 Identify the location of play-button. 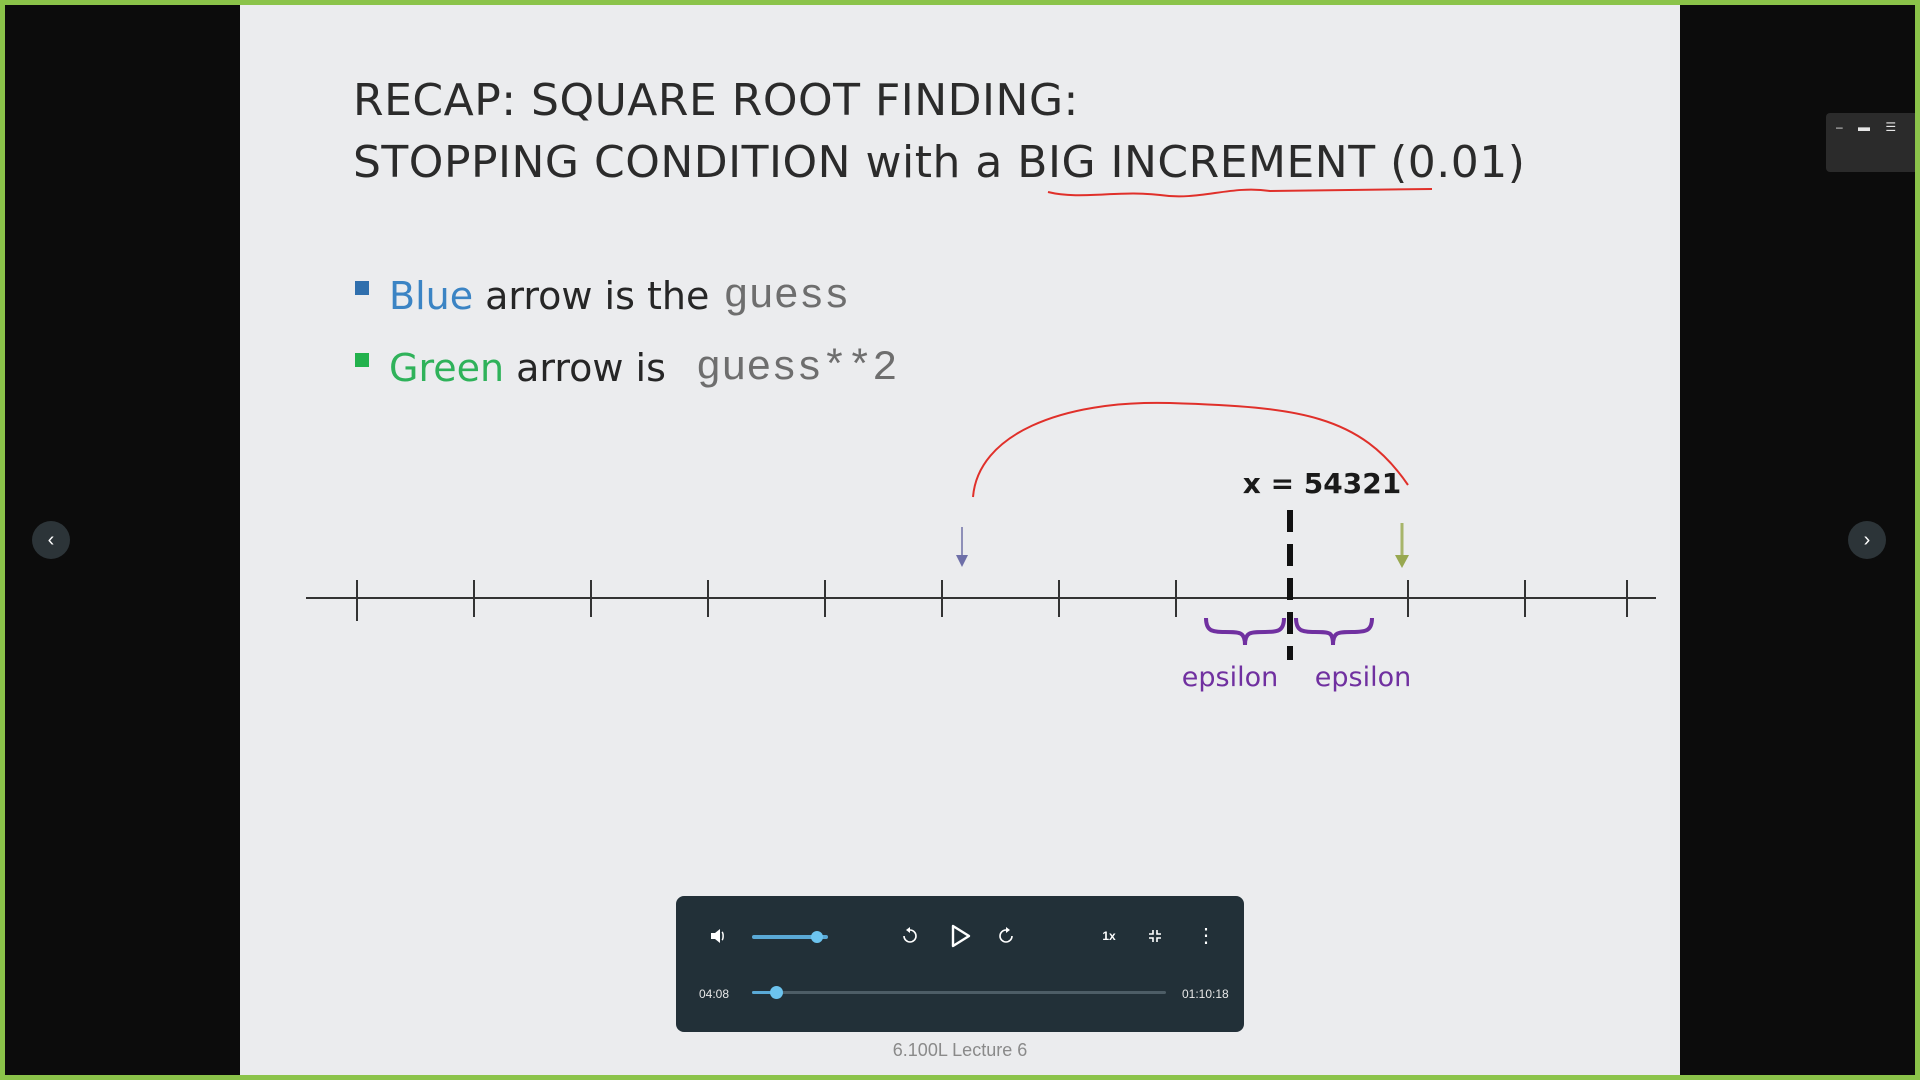
(960, 936).